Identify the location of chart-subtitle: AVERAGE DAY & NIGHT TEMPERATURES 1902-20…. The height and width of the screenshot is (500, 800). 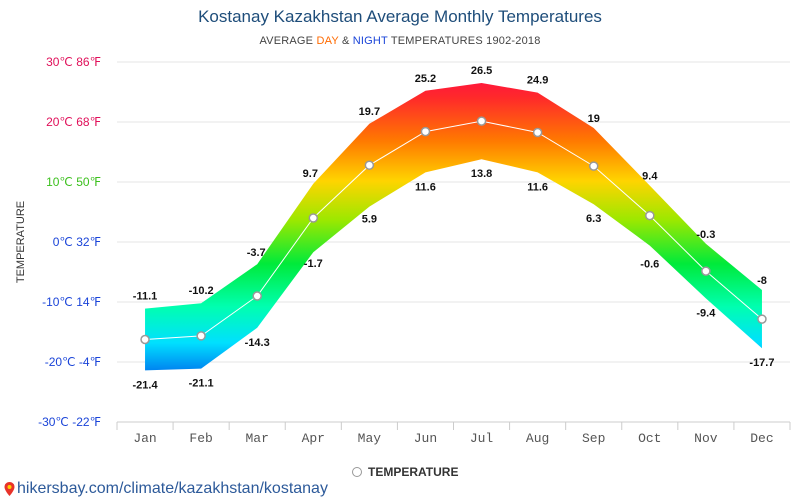
(400, 41).